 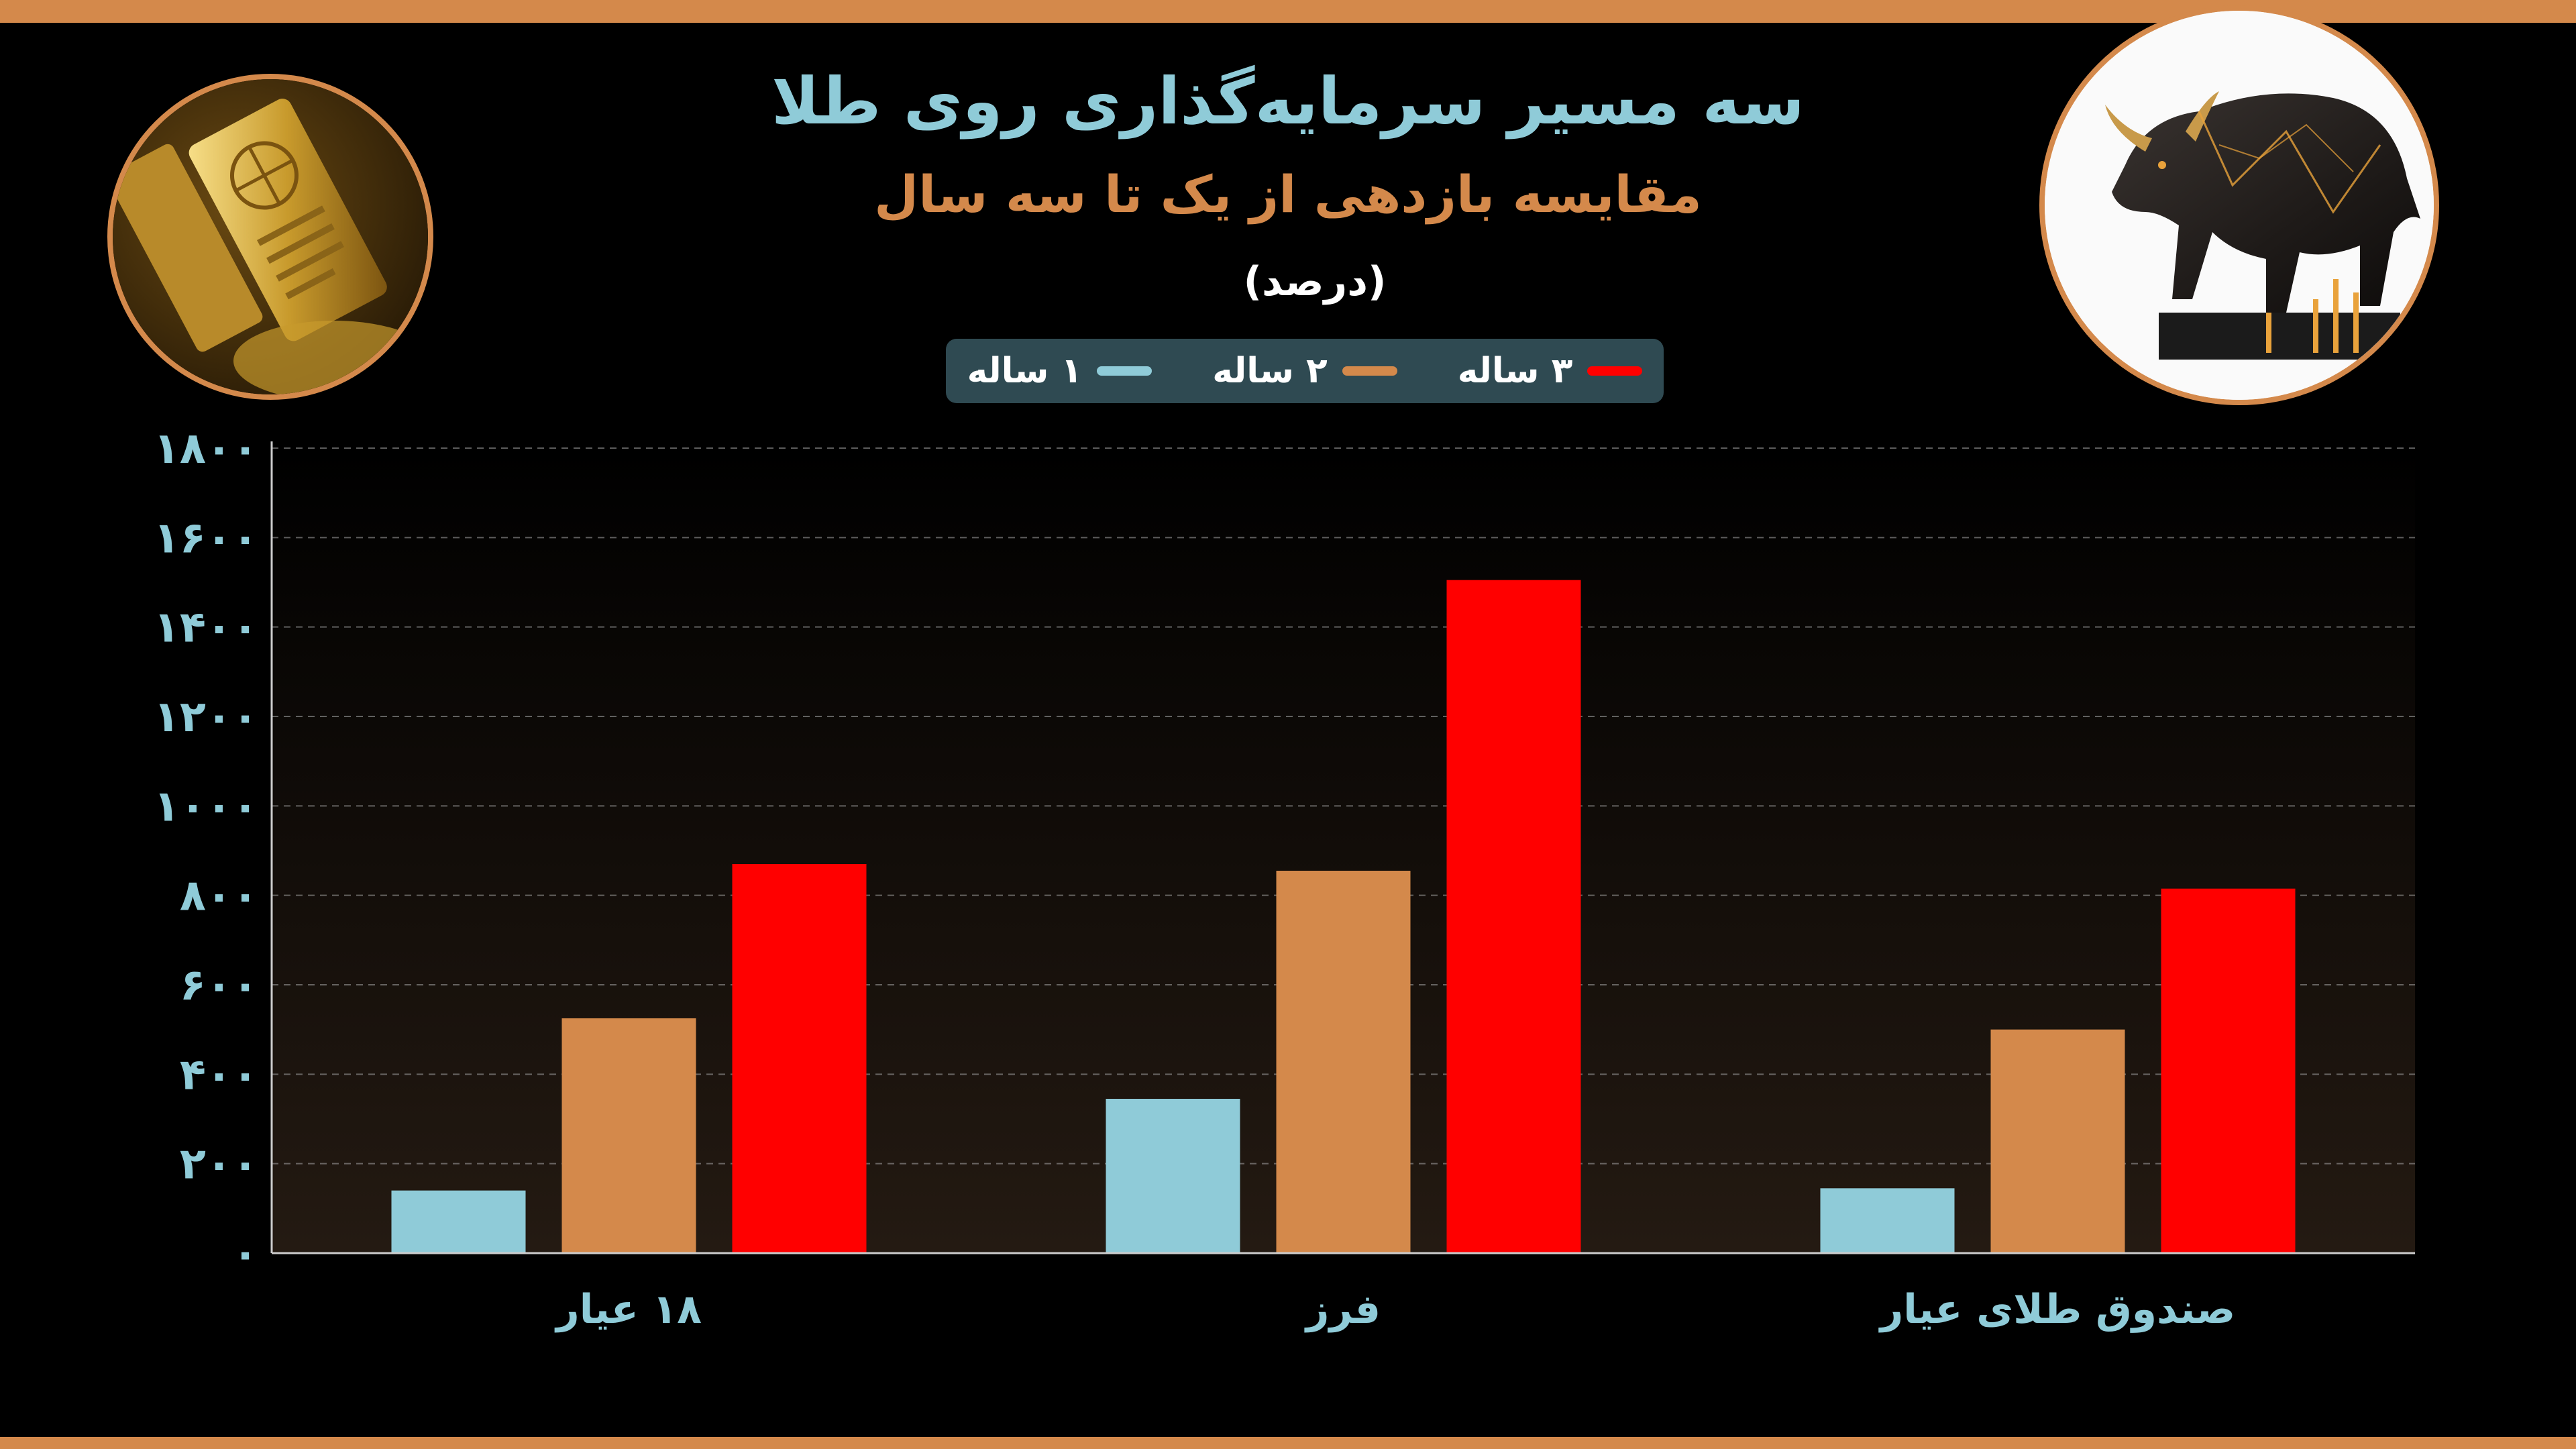 I want to click on y-tick-label: ۲۰۰, so click(x=219, y=1164).